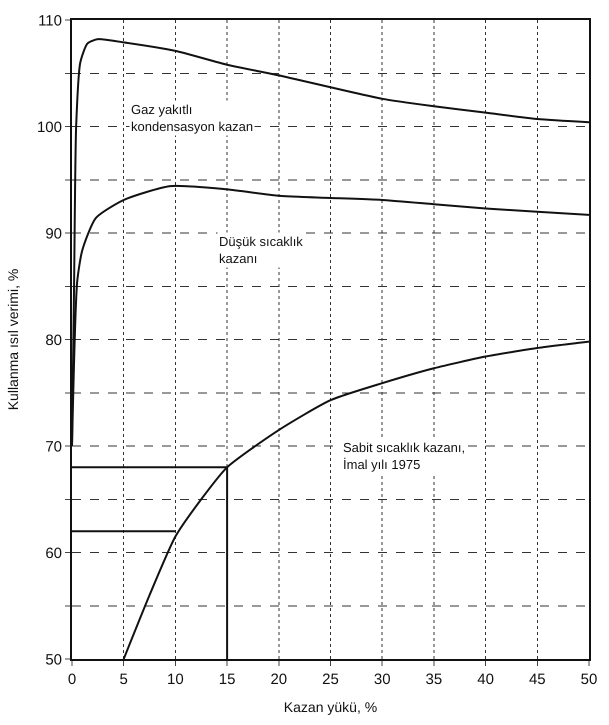 This screenshot has width=609, height=725. Describe the element at coordinates (485, 679) in the screenshot. I see `x-tick-label: 40` at that location.